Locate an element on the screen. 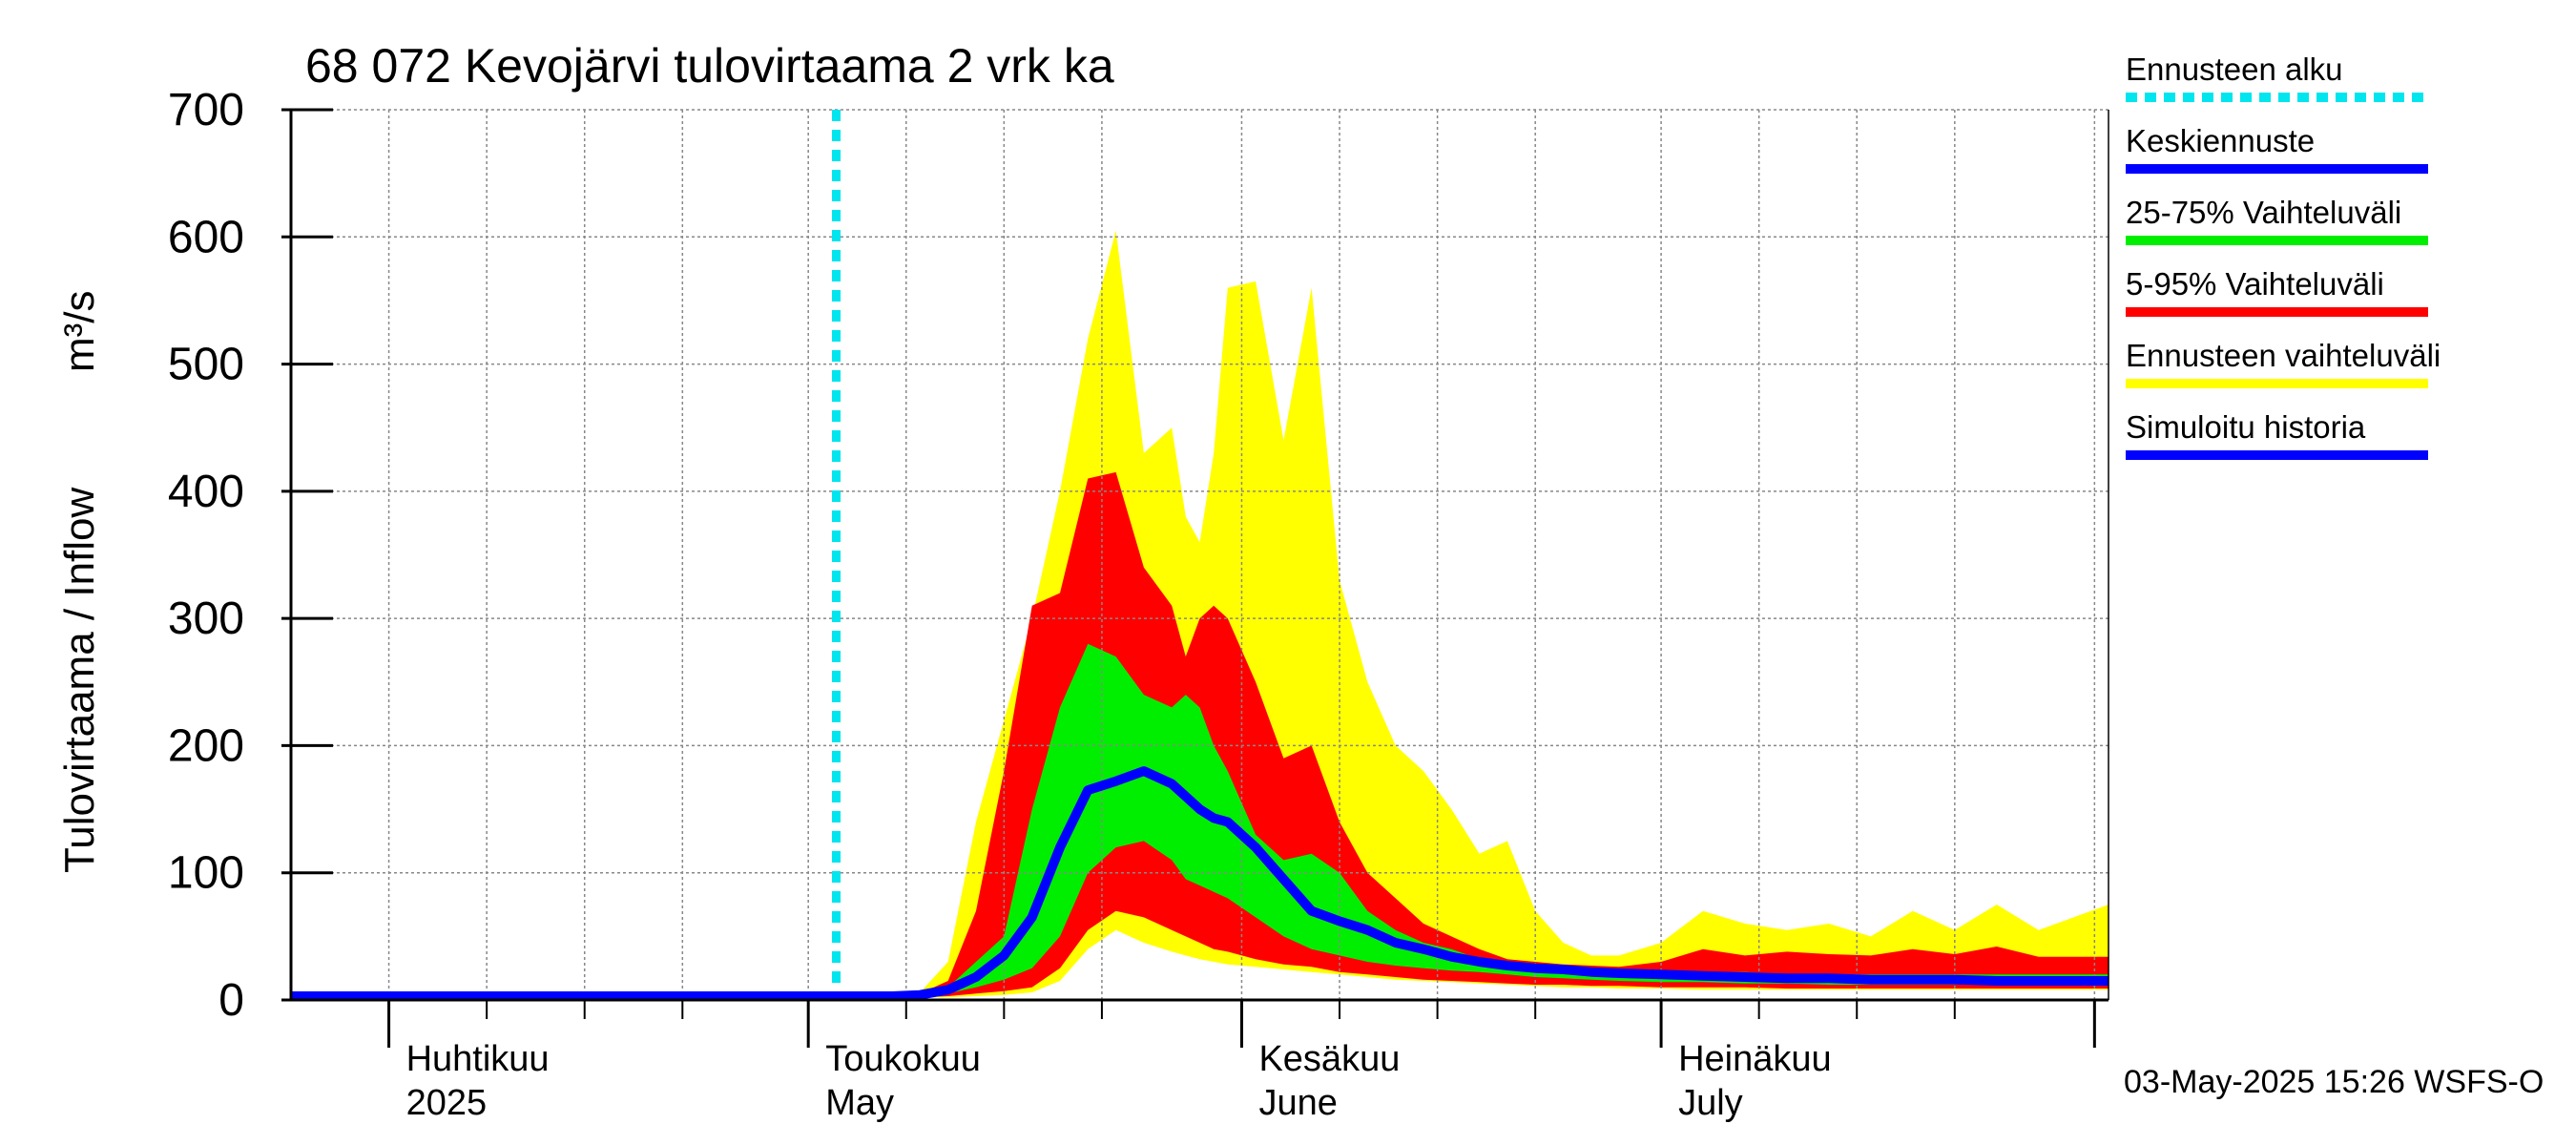 The width and height of the screenshot is (2576, 1145). legend-label: Simuloitu historia is located at coordinates (2246, 427).